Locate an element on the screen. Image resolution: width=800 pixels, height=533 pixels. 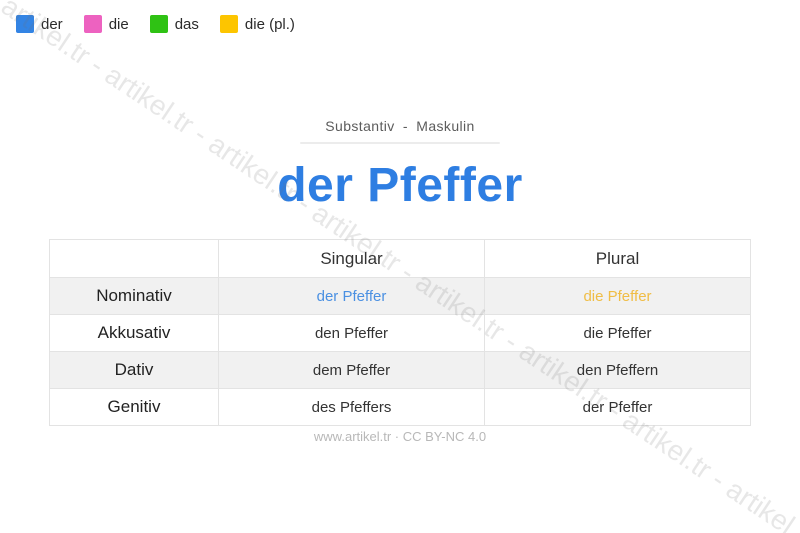
legend-label-das: das is located at coordinates (186, 24).